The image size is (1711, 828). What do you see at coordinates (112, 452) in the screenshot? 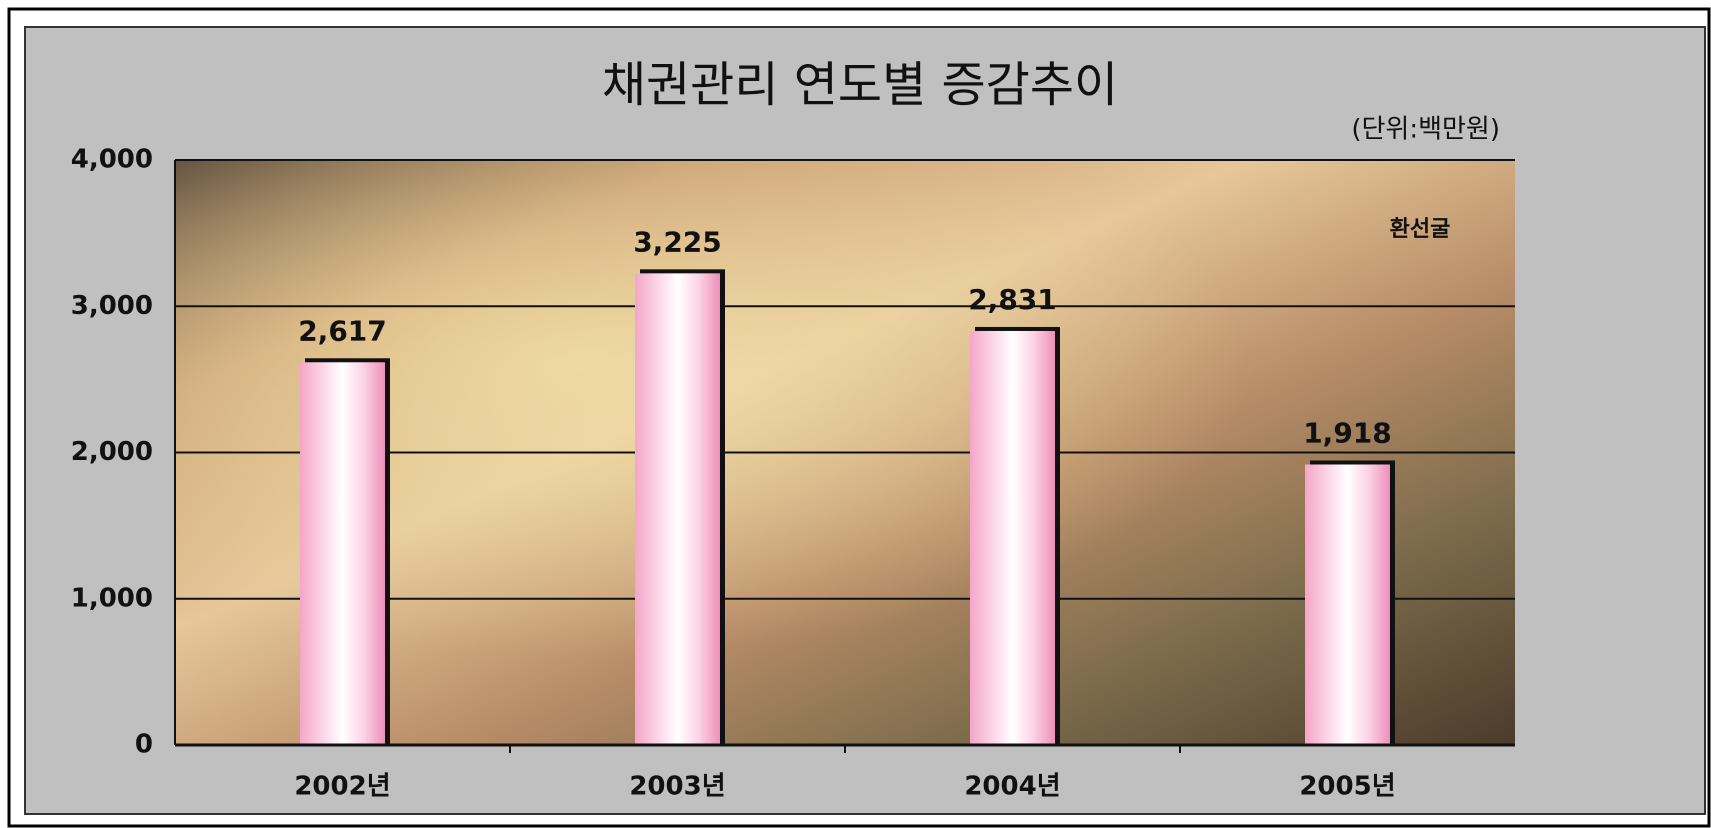
I see `y-tick-label: 2,000` at bounding box center [112, 452].